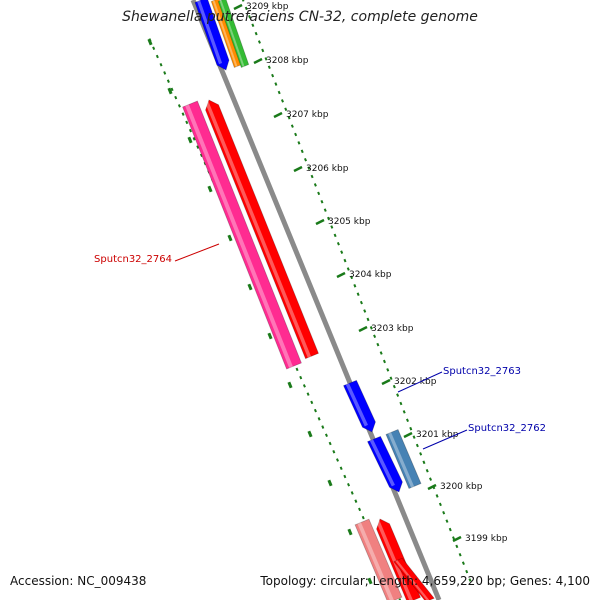  Describe the element at coordinates (392, 329) in the screenshot. I see `tick-label: 3203 kbp` at that location.